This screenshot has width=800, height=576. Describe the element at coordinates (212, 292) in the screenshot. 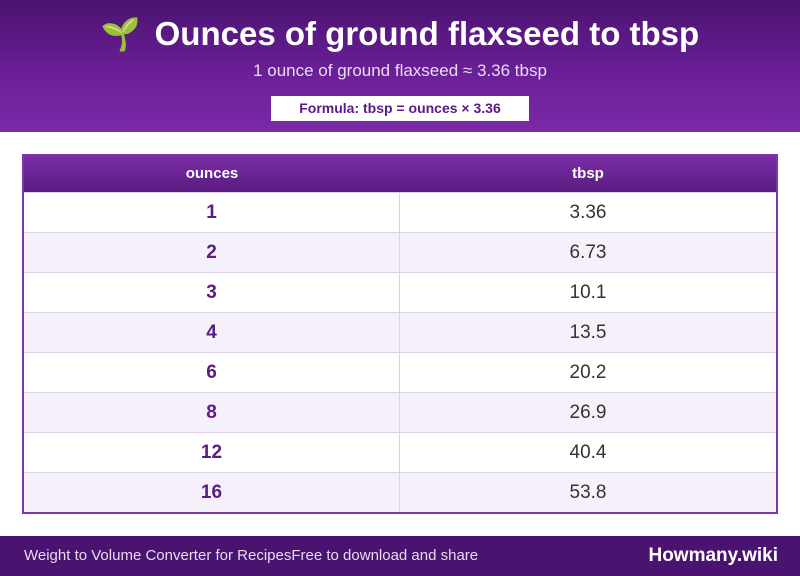

I see `ounces-cell: 3` at that location.